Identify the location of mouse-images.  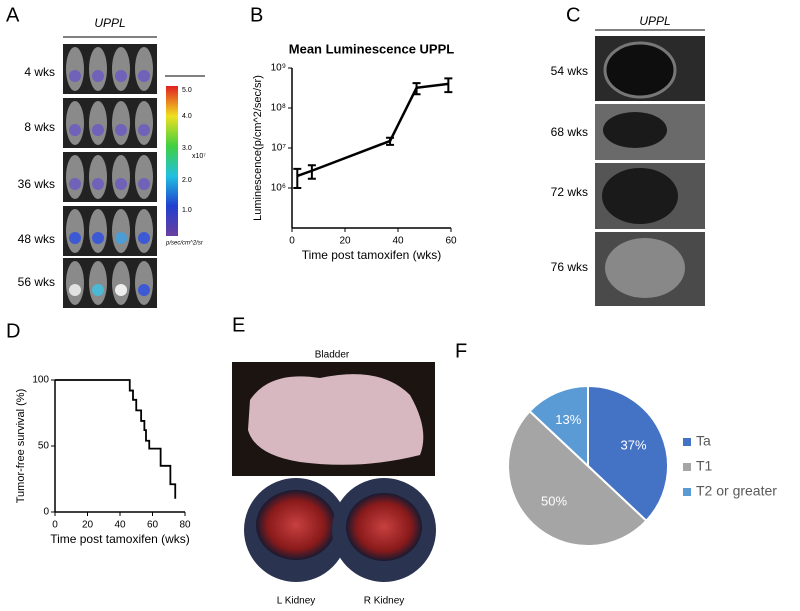
(110, 176).